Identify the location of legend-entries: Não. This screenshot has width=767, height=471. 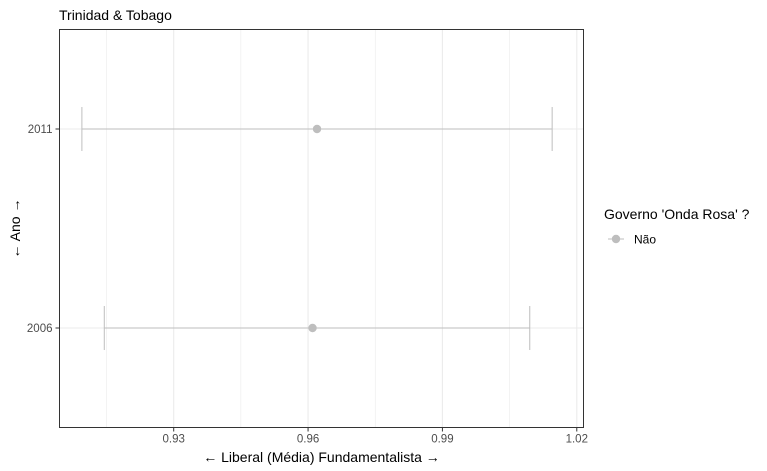
(632, 240).